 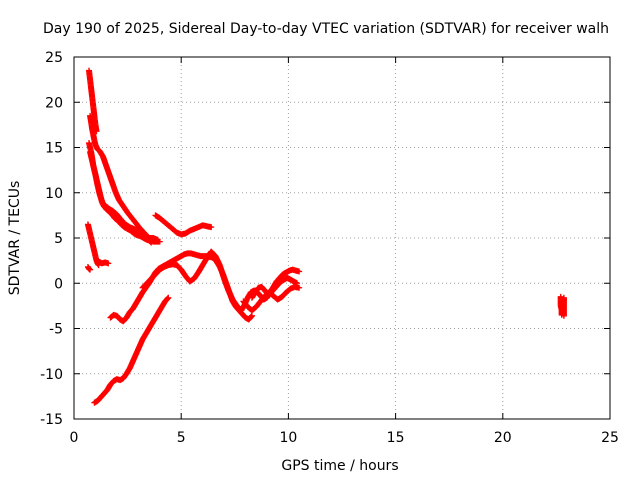 What do you see at coordinates (339, 466) in the screenshot?
I see `x-axis-label: GPS time / hours` at bounding box center [339, 466].